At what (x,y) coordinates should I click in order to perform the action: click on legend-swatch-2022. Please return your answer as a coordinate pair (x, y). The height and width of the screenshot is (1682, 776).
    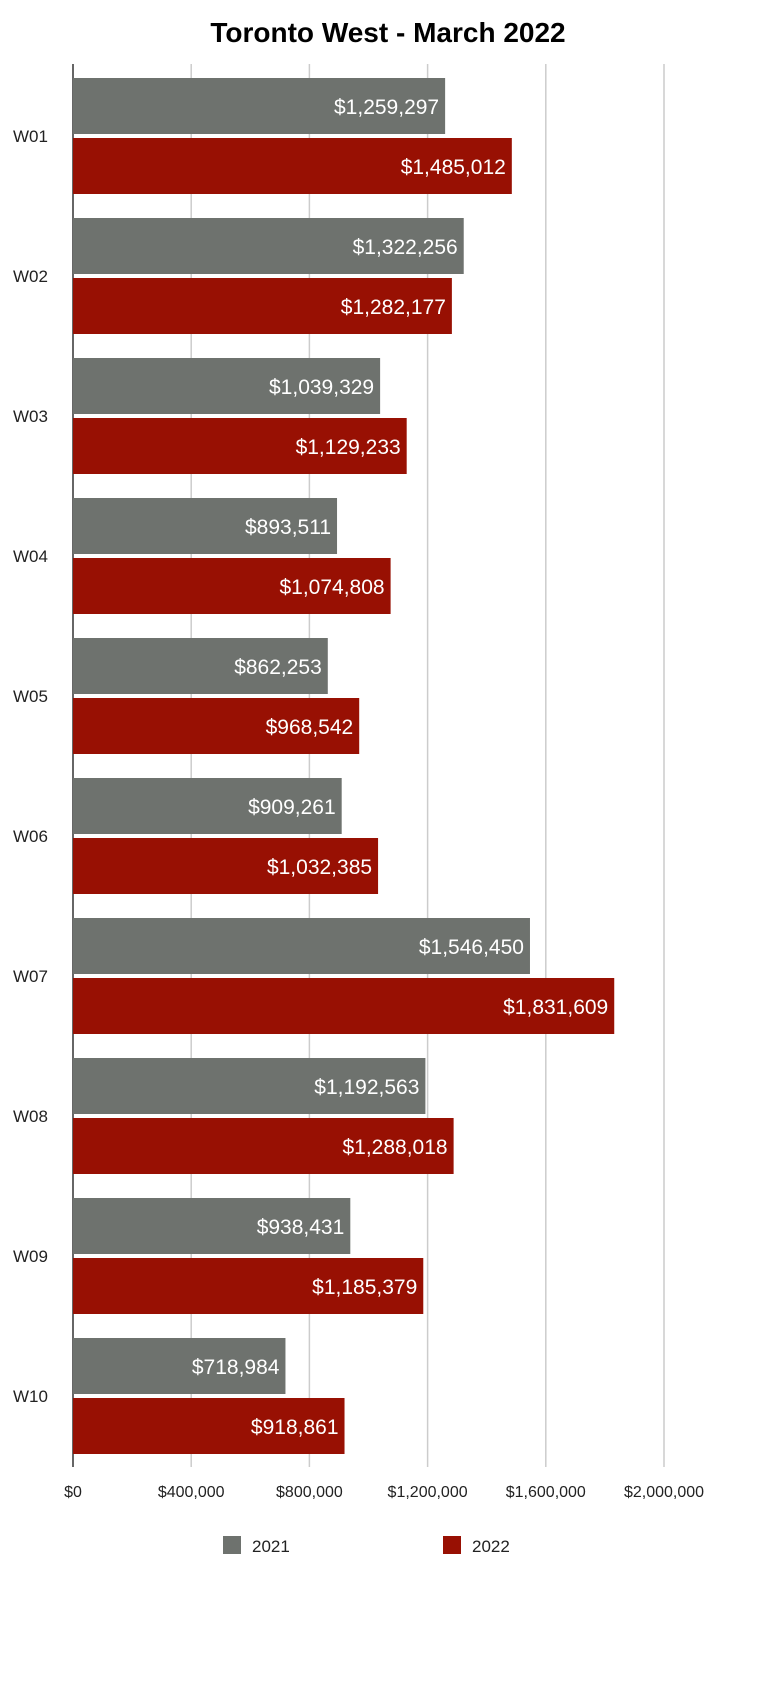
    Looking at the image, I should click on (452, 1545).